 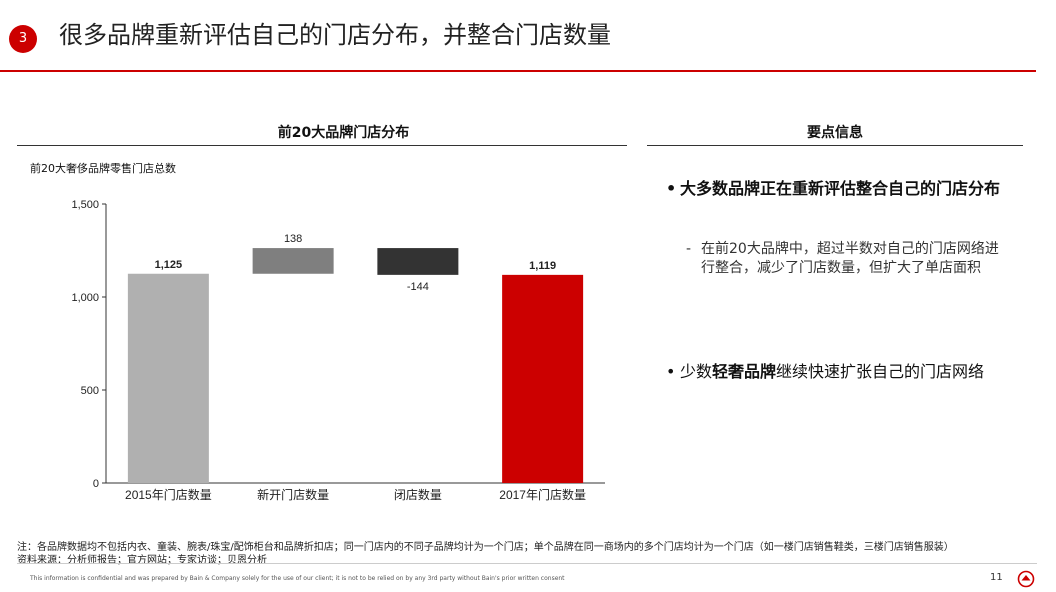 What do you see at coordinates (85, 205) in the screenshot?
I see `y-tick-label: 1,500` at bounding box center [85, 205].